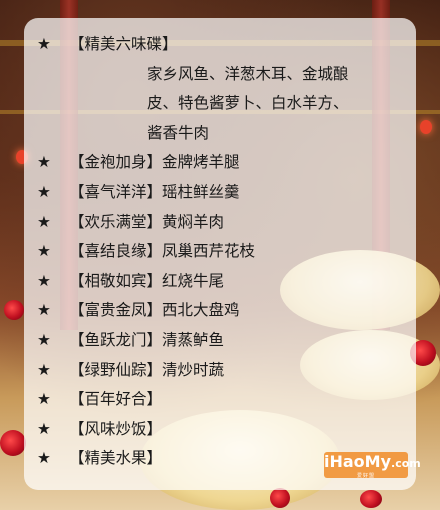  Describe the element at coordinates (201, 310) in the screenshot. I see `menu-item-dish: 西北大盘鸡` at that location.